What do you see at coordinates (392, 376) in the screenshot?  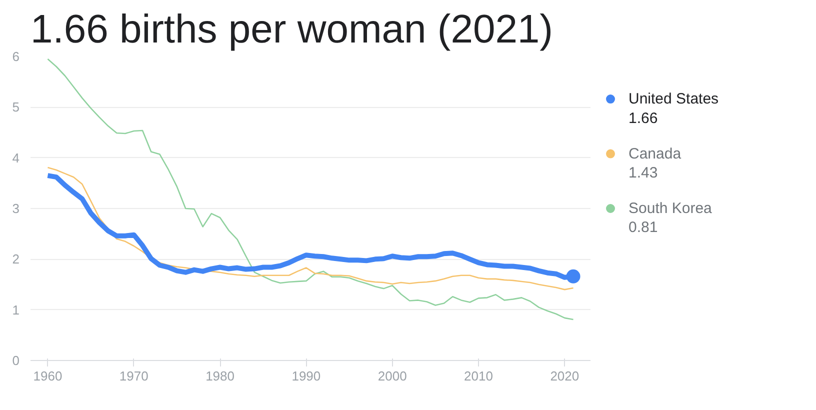 I see `x-tick-label: 2000` at bounding box center [392, 376].